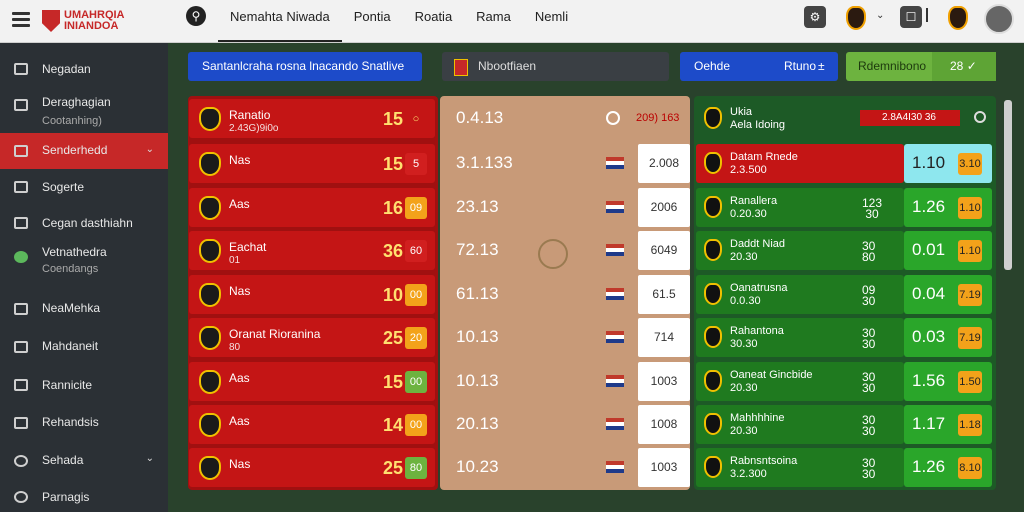  What do you see at coordinates (416, 468) in the screenshot?
I see `quota-badge: 80` at bounding box center [416, 468].